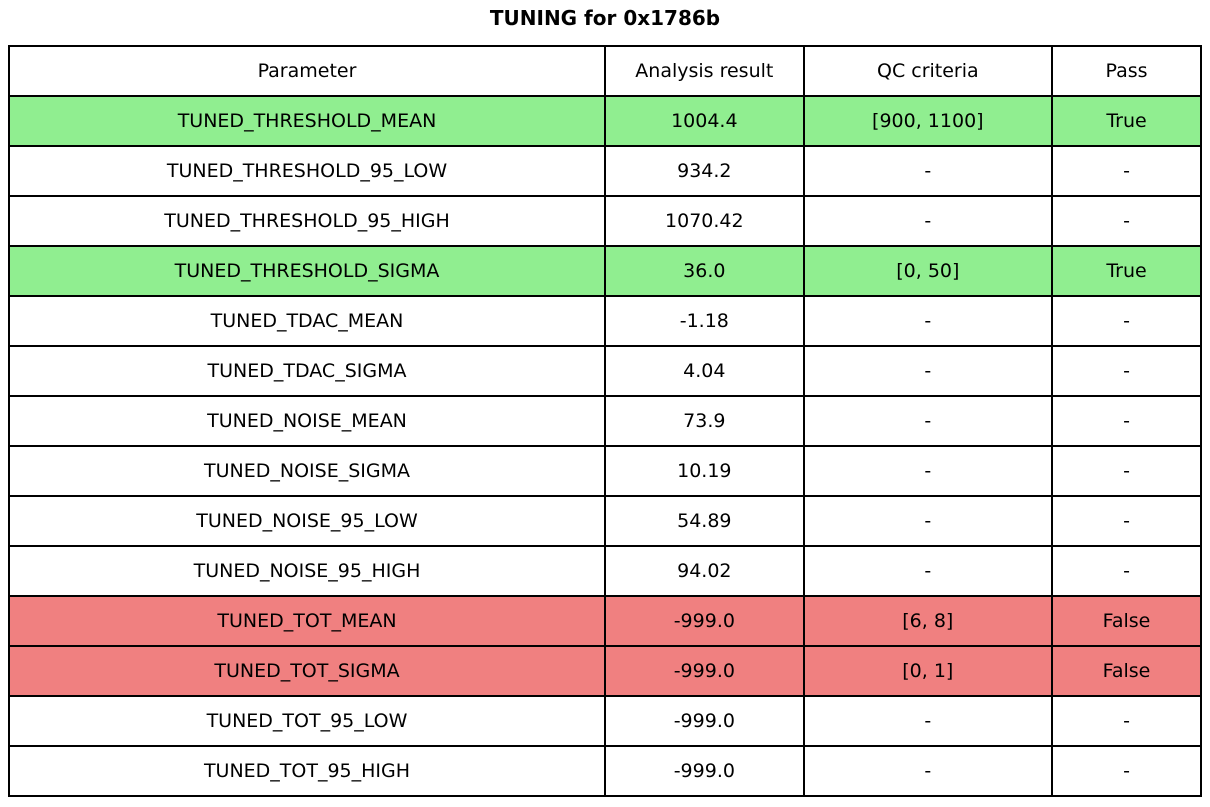  What do you see at coordinates (704, 121) in the screenshot?
I see `analysis-result-cell: 1004.4` at bounding box center [704, 121].